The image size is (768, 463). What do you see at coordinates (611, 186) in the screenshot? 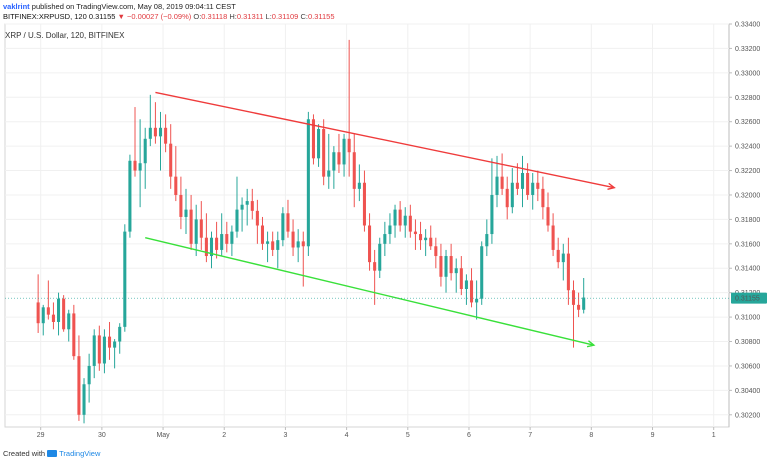
I see `trendline-arrow-icon` at bounding box center [611, 186].